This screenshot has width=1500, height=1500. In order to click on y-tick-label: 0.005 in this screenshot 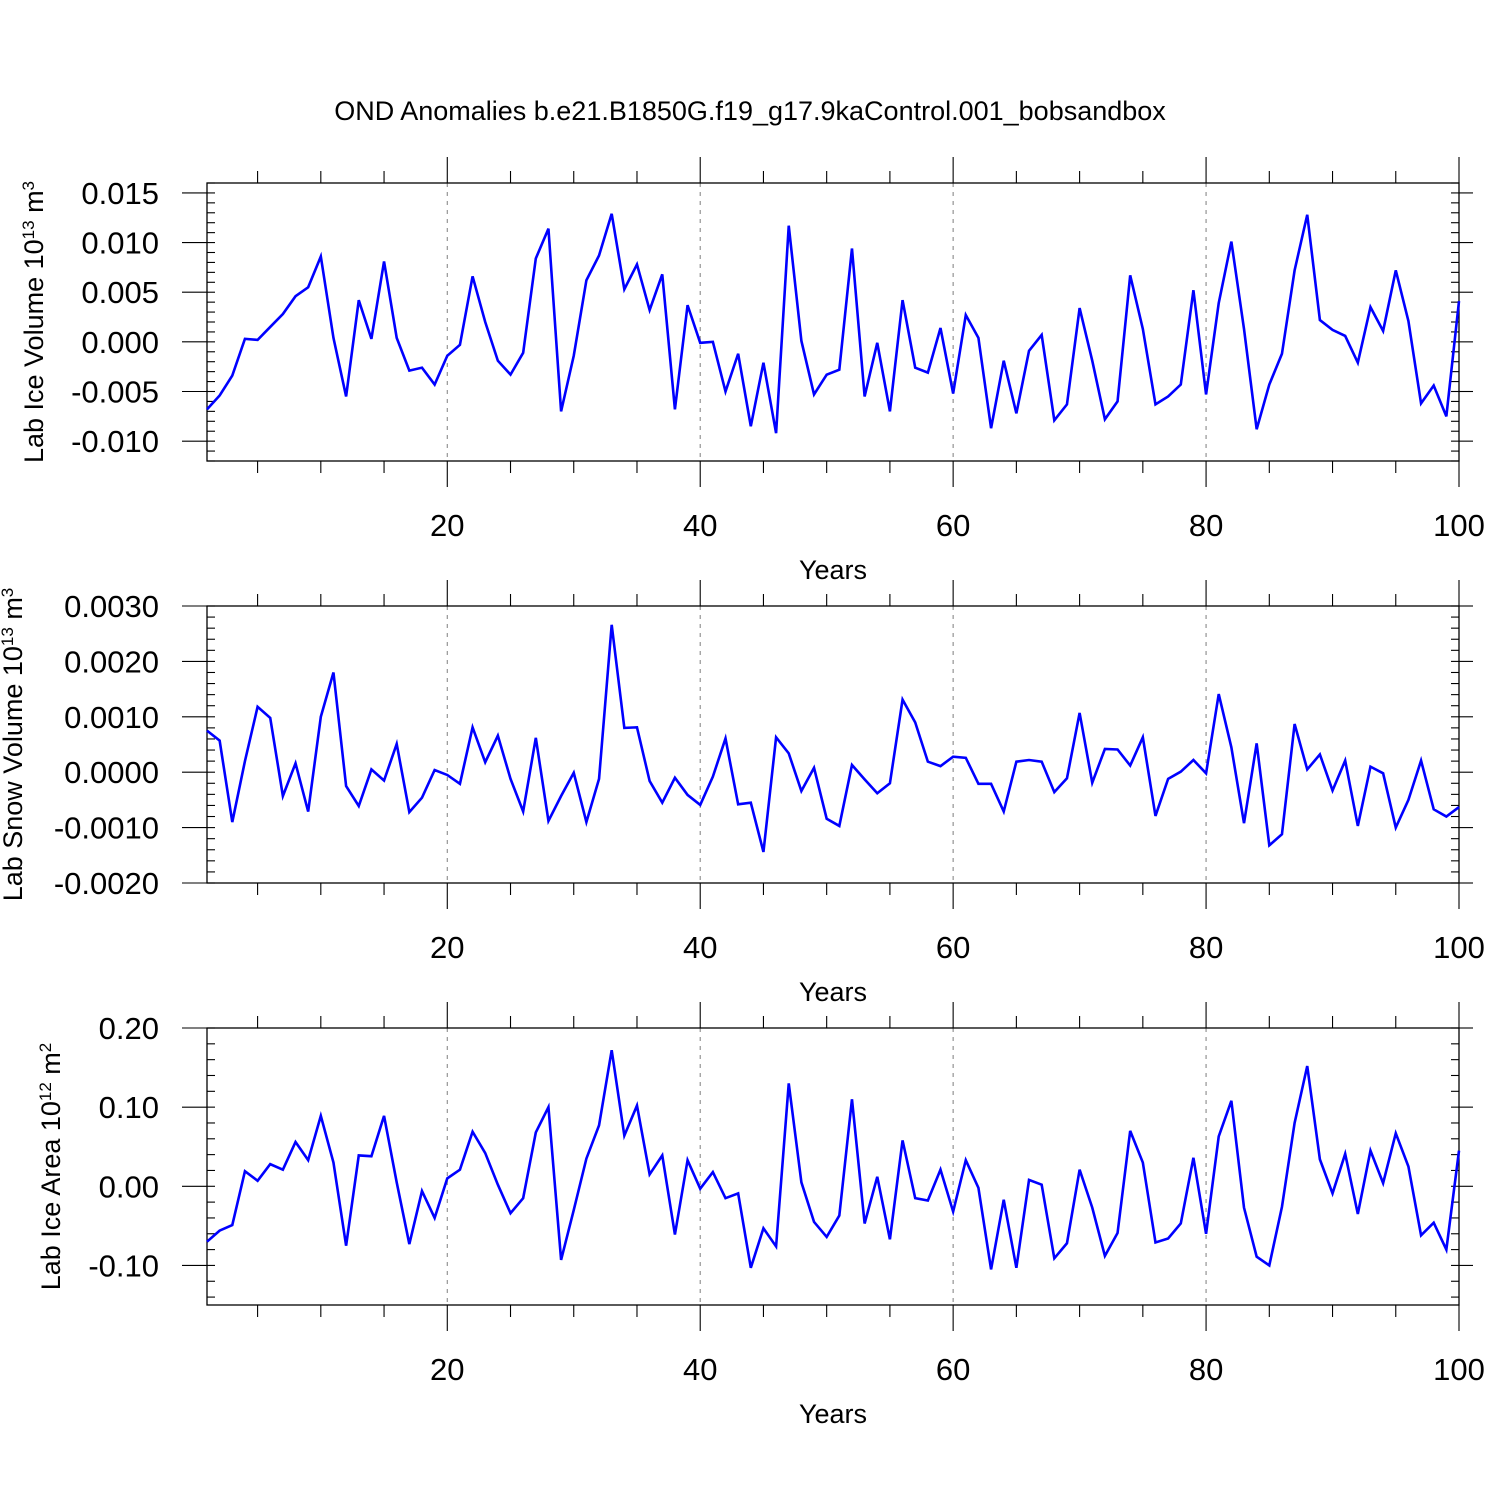, I will do `click(120, 292)`.